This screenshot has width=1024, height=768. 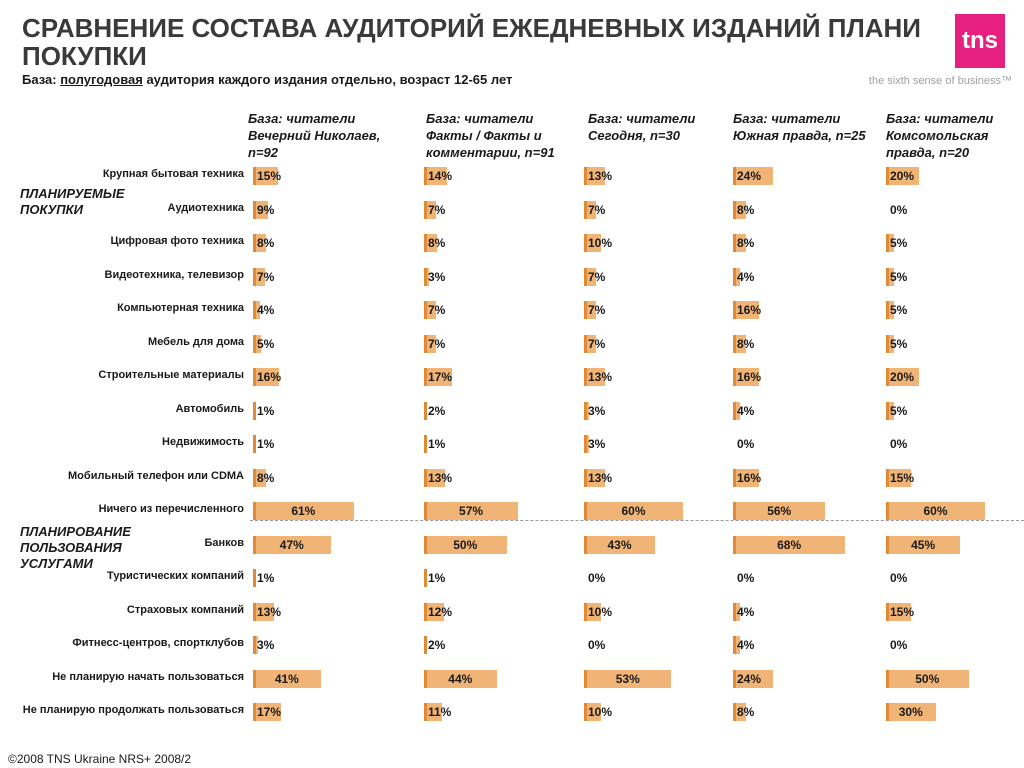 What do you see at coordinates (314, 135) in the screenshot?
I see `column-header: База: читатели Вечерний Николаев, n=92` at bounding box center [314, 135].